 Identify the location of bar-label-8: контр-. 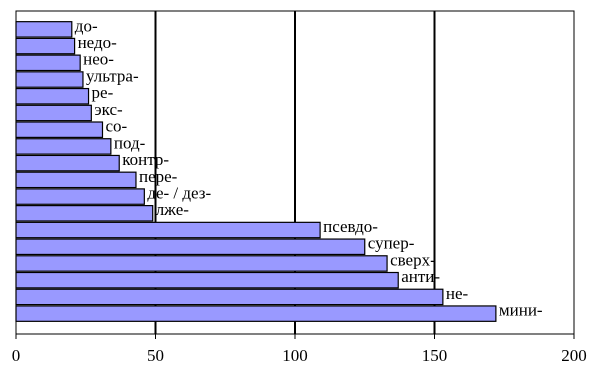
(145, 159).